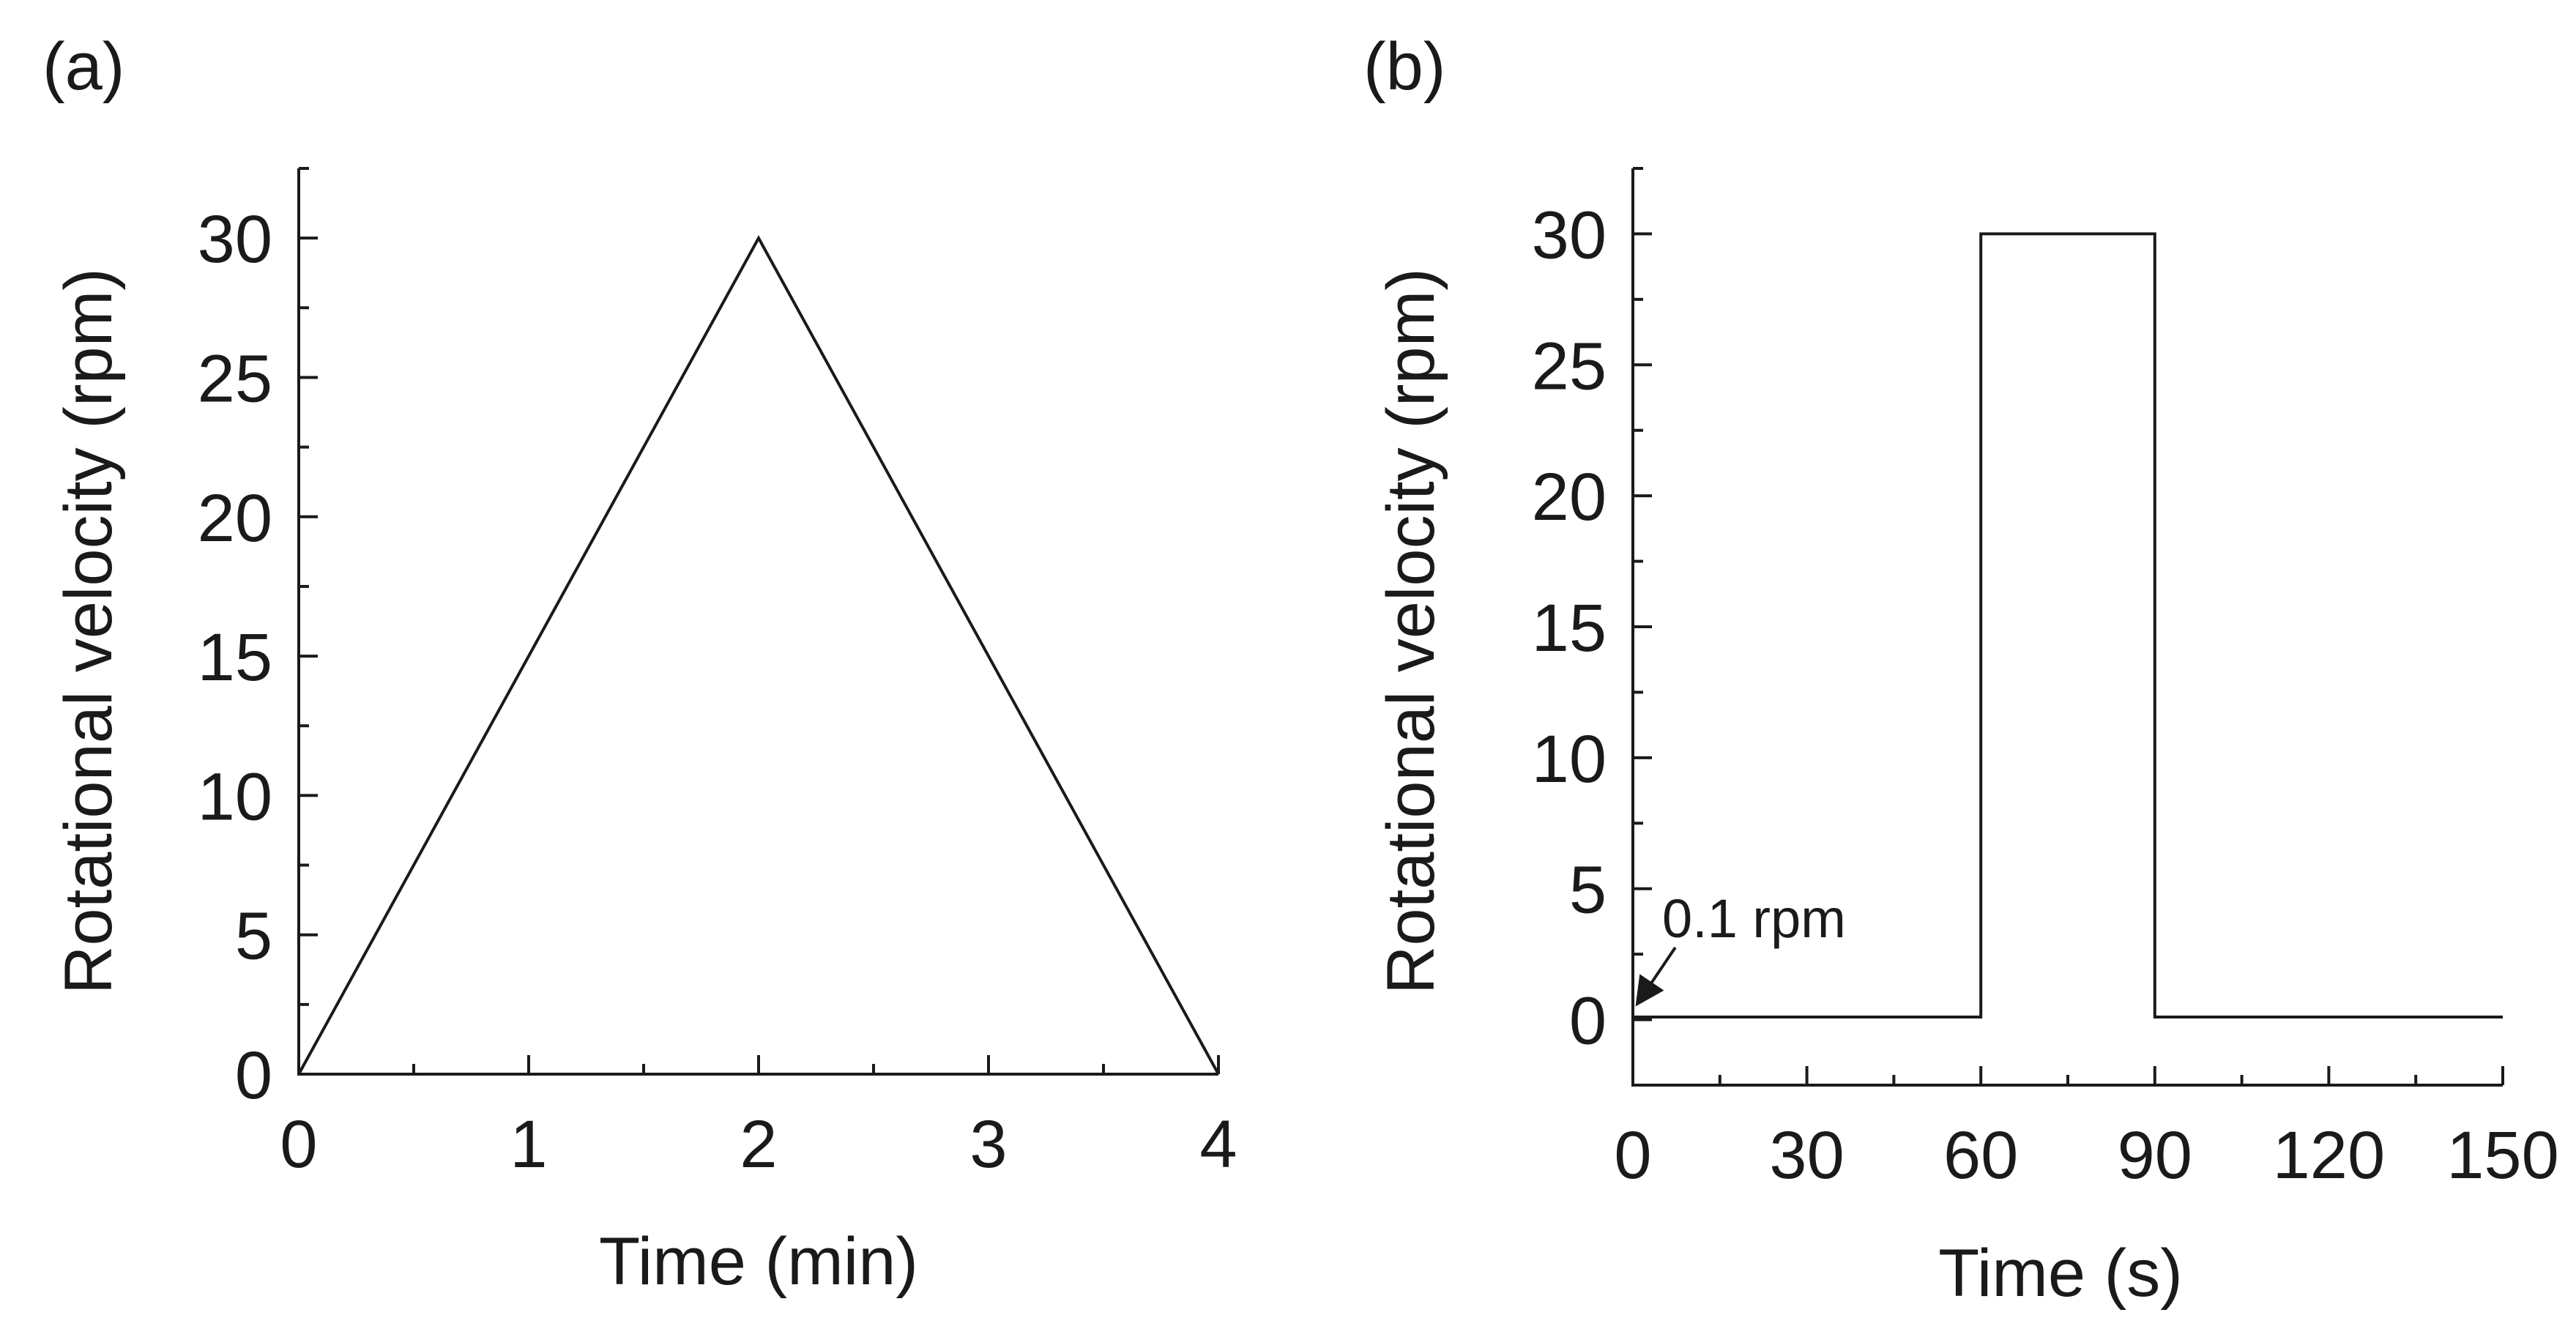  What do you see at coordinates (1632, 1155) in the screenshot?
I see `x-tick-label-b: 0` at bounding box center [1632, 1155].